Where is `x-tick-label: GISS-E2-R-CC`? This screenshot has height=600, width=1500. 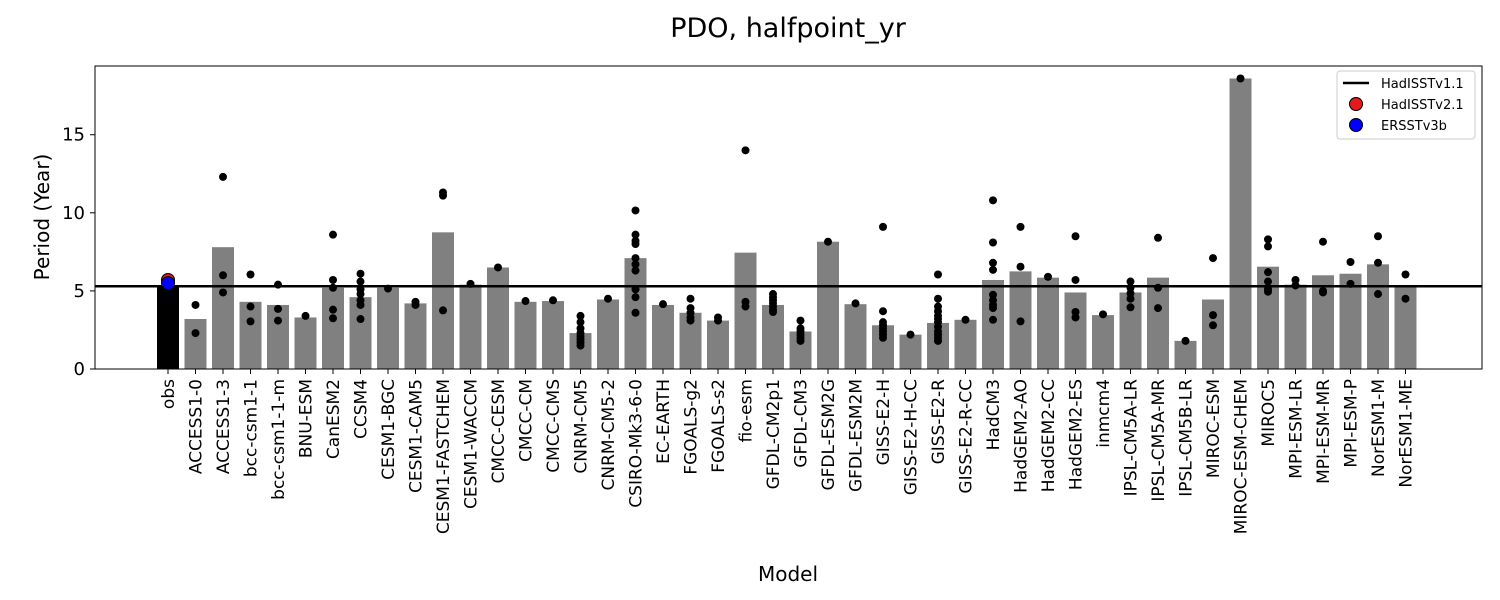
x-tick-label: GISS-E2-R-CC is located at coordinates (967, 436).